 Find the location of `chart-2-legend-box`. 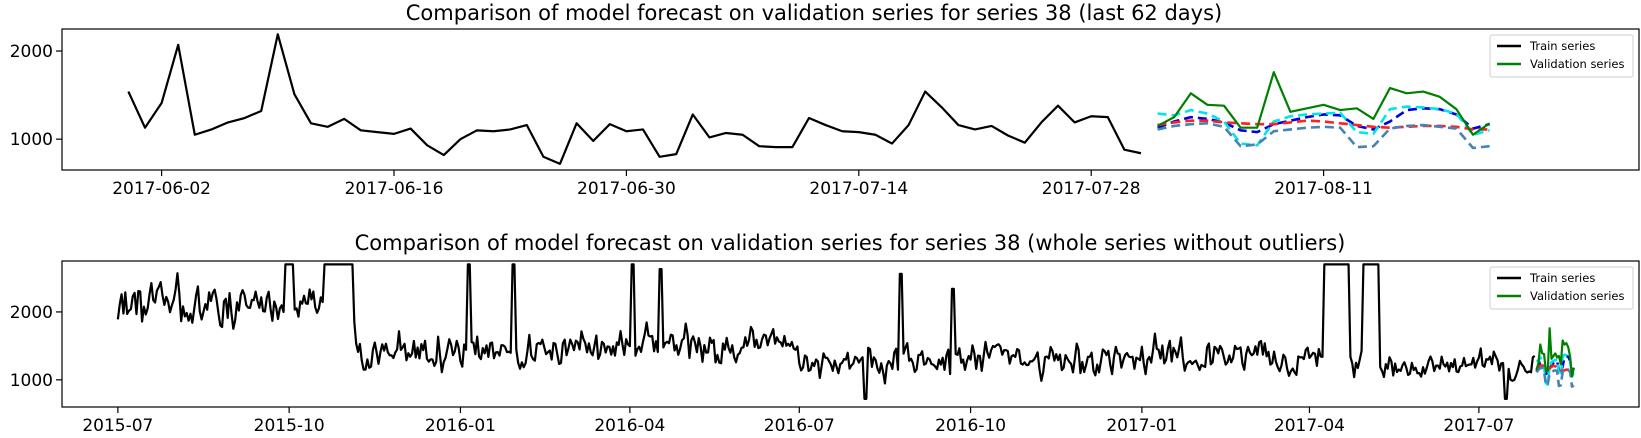

chart-2-legend-box is located at coordinates (1561, 288).